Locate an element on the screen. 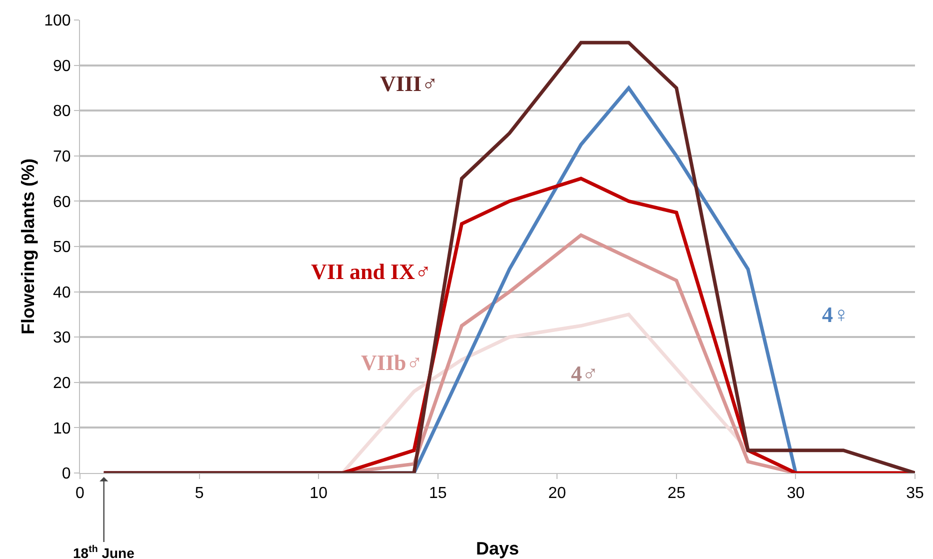 This screenshot has height=559, width=933. series-label: VIIb♂ is located at coordinates (392, 362).